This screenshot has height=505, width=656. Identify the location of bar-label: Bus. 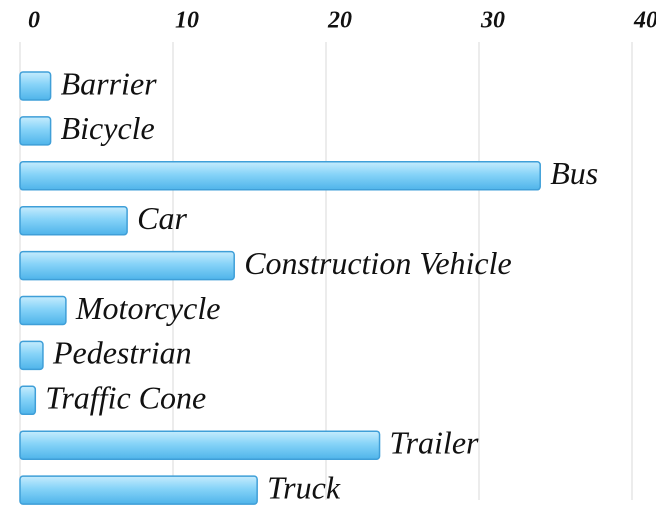
(574, 173).